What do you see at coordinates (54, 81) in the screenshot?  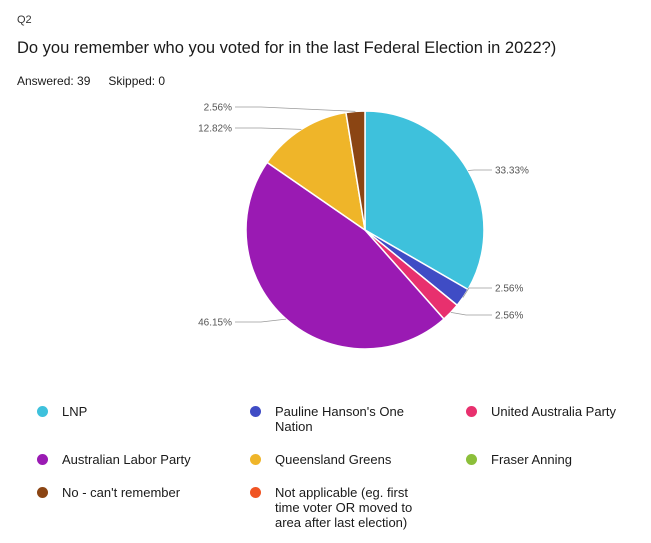 I see `answered-count: Answered: 39` at bounding box center [54, 81].